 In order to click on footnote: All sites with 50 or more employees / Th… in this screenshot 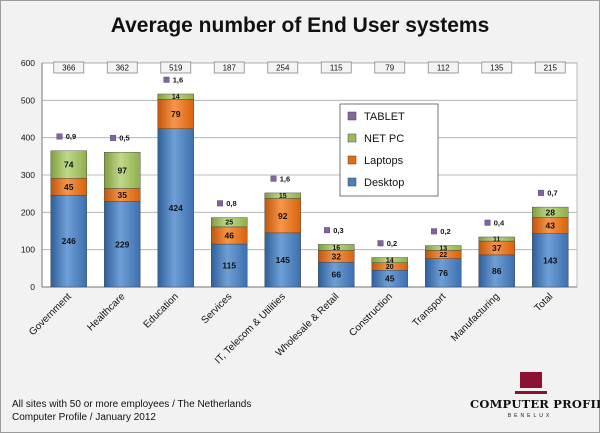, I will do `click(131, 411)`.